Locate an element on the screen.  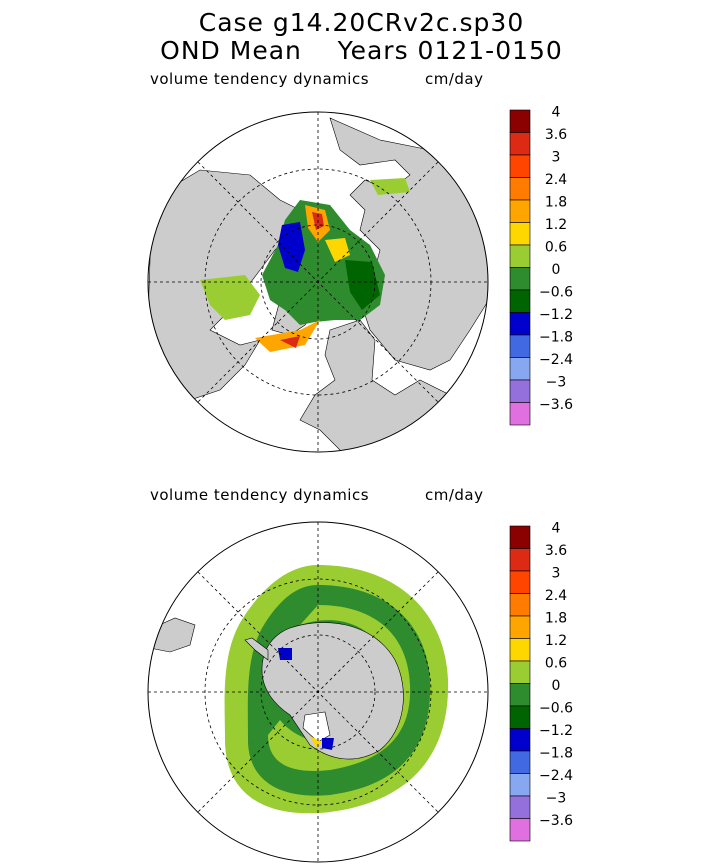
south-colorbar-tick-label: 4 is located at coordinates (556, 529).